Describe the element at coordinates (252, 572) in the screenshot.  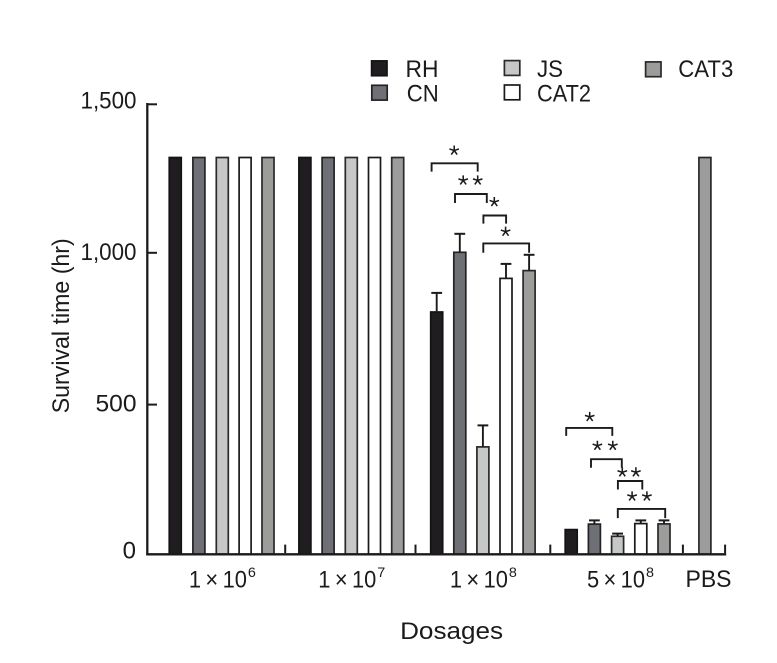
I see `svg-text: 6` at that location.